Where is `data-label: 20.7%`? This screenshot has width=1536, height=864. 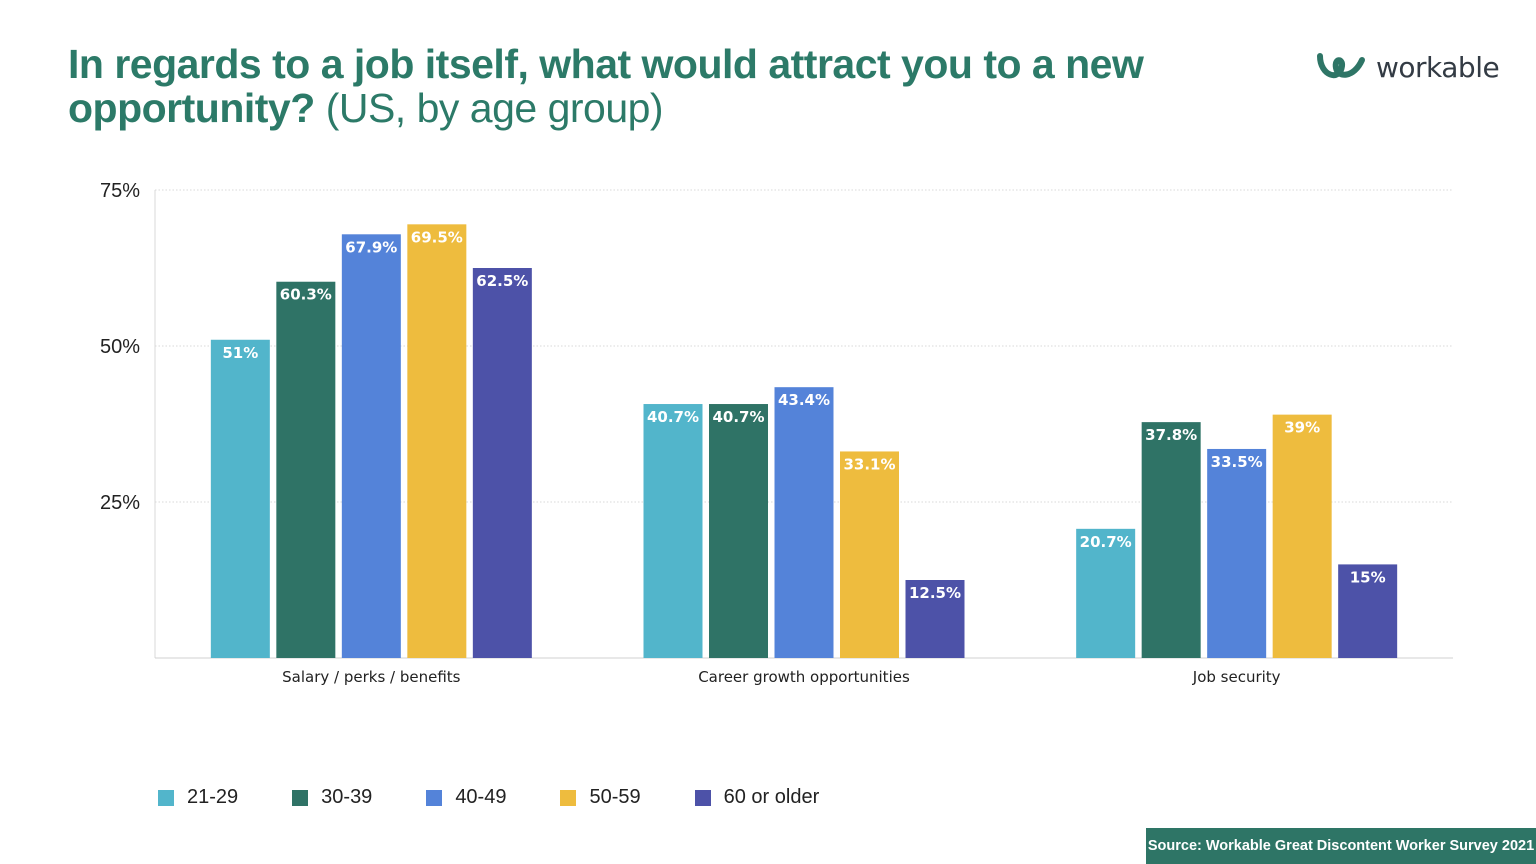
data-label: 20.7% is located at coordinates (1106, 542).